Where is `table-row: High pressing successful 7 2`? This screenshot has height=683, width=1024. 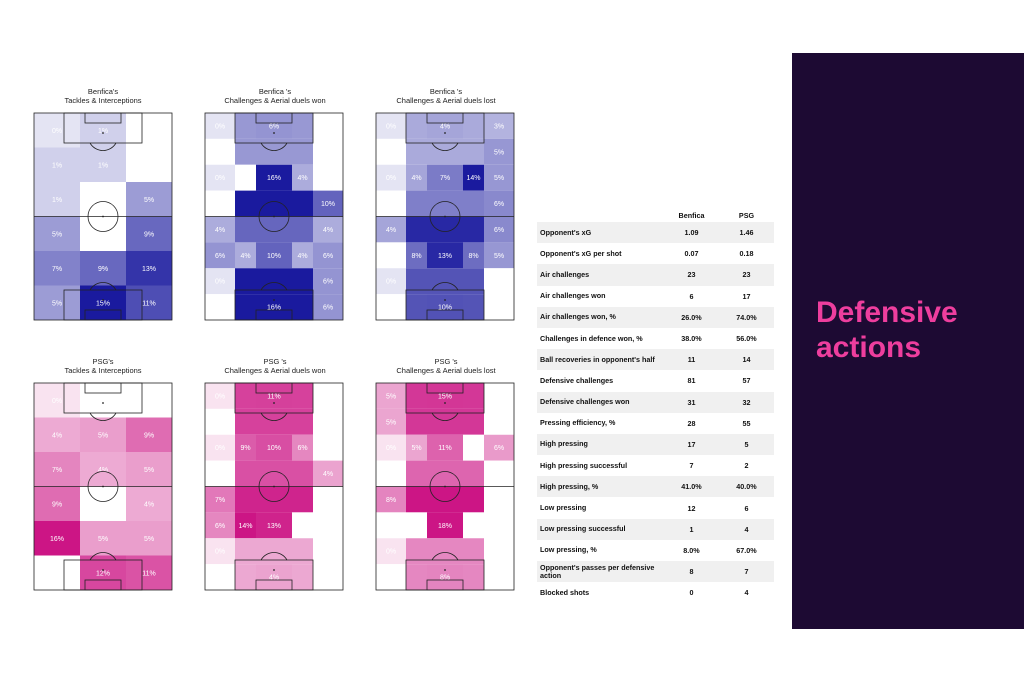
table-row: High pressing successful 7 2 is located at coordinates (655, 465).